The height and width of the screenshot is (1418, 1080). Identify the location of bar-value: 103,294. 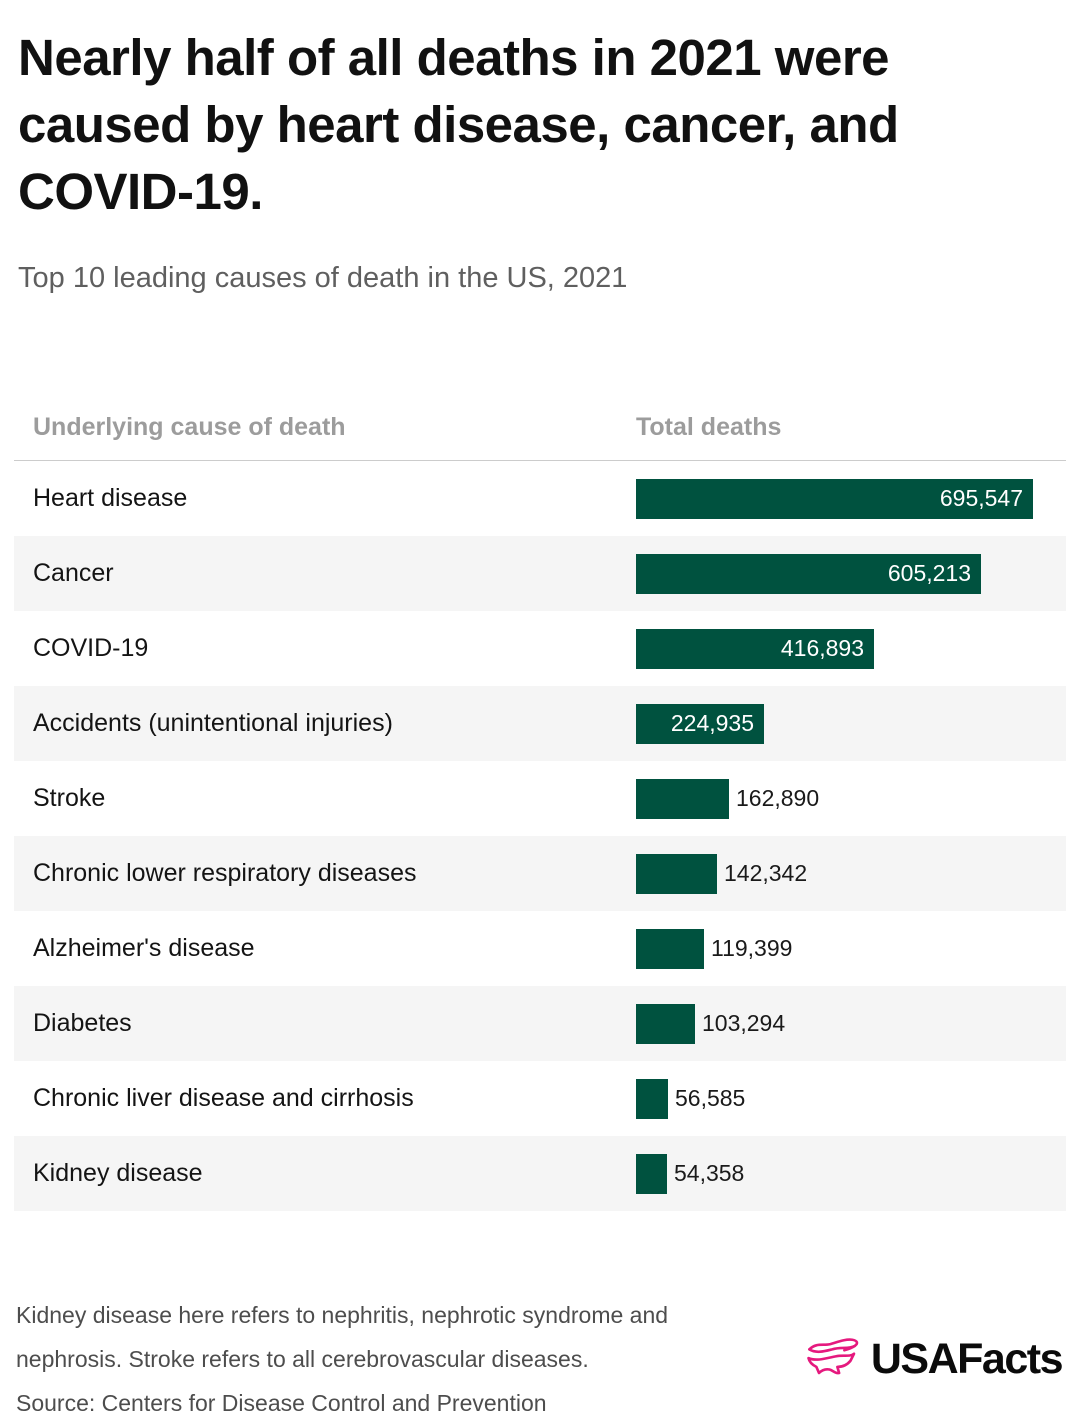
(744, 1023).